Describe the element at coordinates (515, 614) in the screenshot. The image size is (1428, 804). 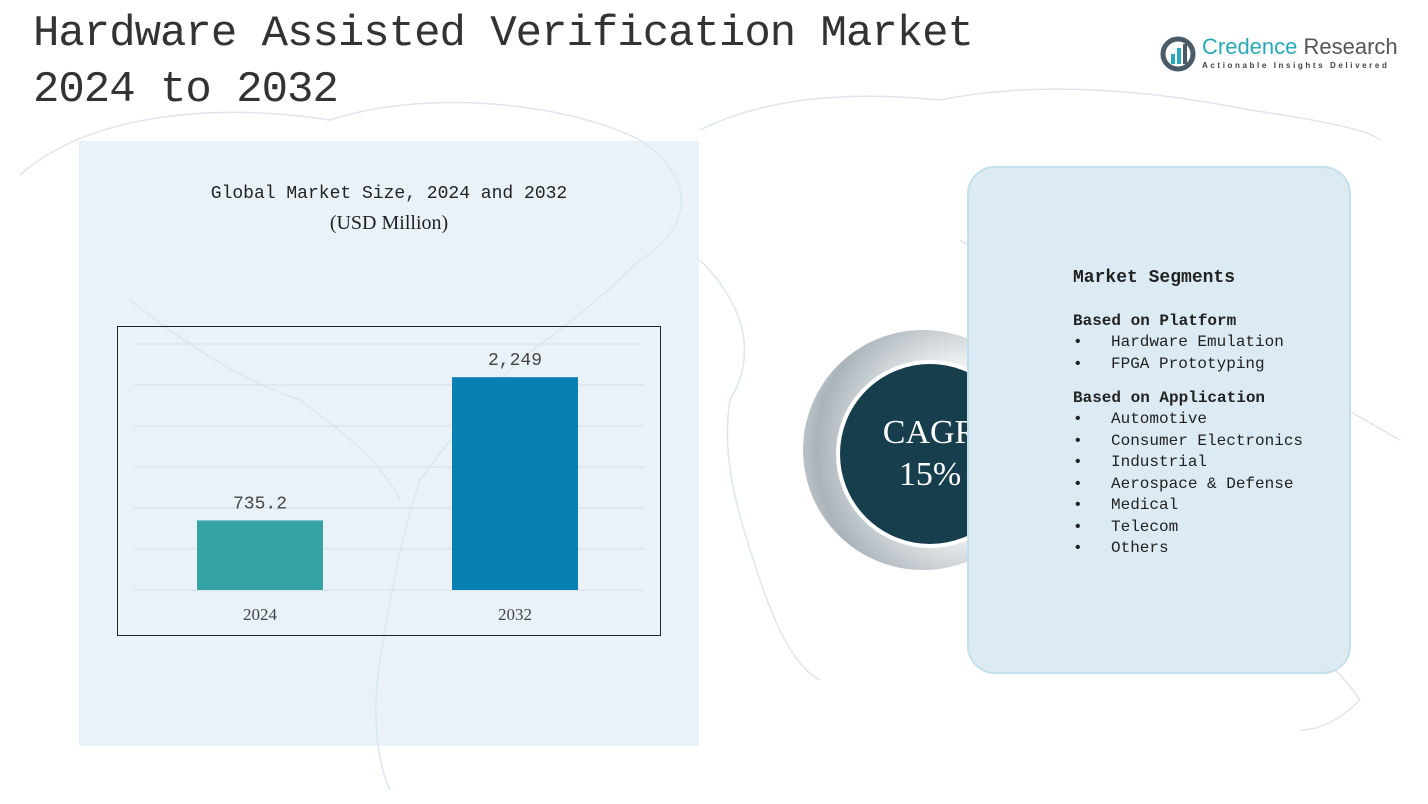
I see `x-tick-label: 2032` at that location.